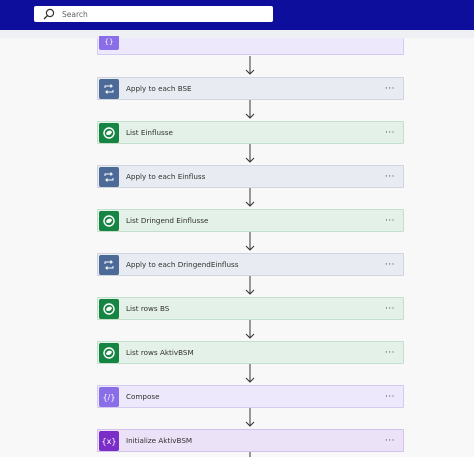  I want to click on step-label: Initialize AktivBSM, so click(159, 440).